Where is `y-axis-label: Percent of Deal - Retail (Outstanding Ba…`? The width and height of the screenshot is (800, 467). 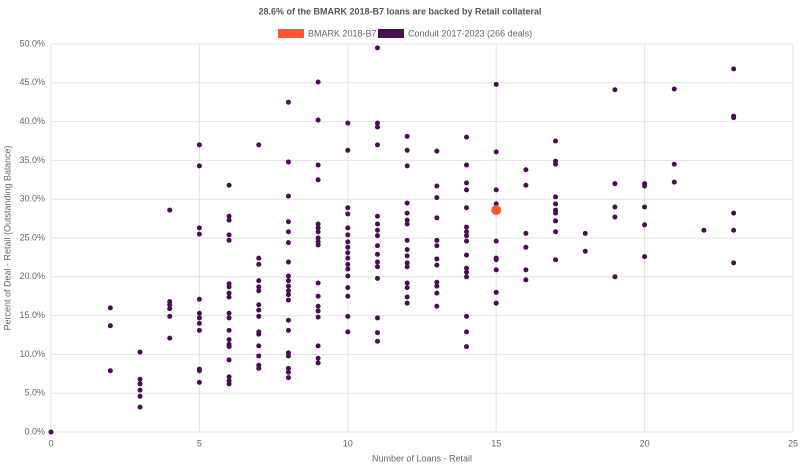 y-axis-label: Percent of Deal - Retail (Outstanding Ba… is located at coordinates (7, 237).